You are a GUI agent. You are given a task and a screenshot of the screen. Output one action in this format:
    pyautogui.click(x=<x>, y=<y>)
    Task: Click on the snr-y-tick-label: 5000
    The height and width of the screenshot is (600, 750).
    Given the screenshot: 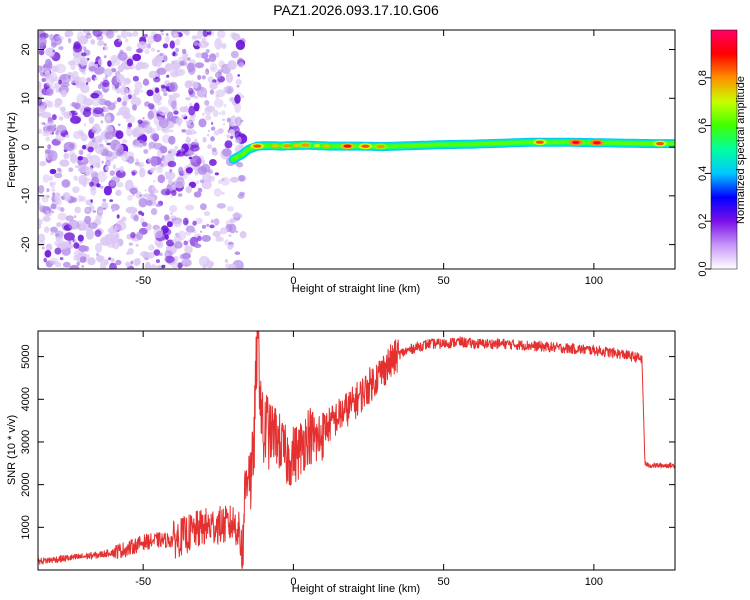 What is the action you would take?
    pyautogui.click(x=26, y=356)
    